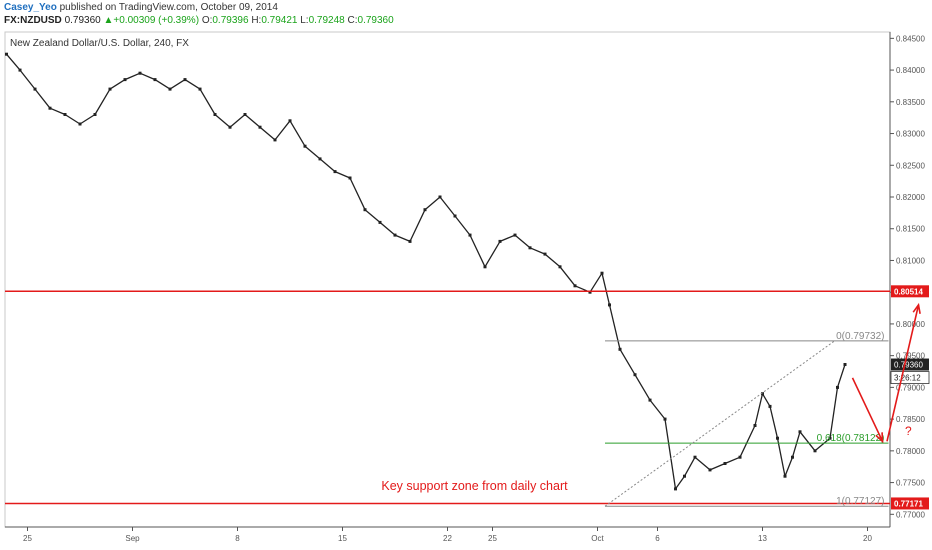  Describe the element at coordinates (879, 438) in the screenshot. I see `down-arrow-head` at that location.